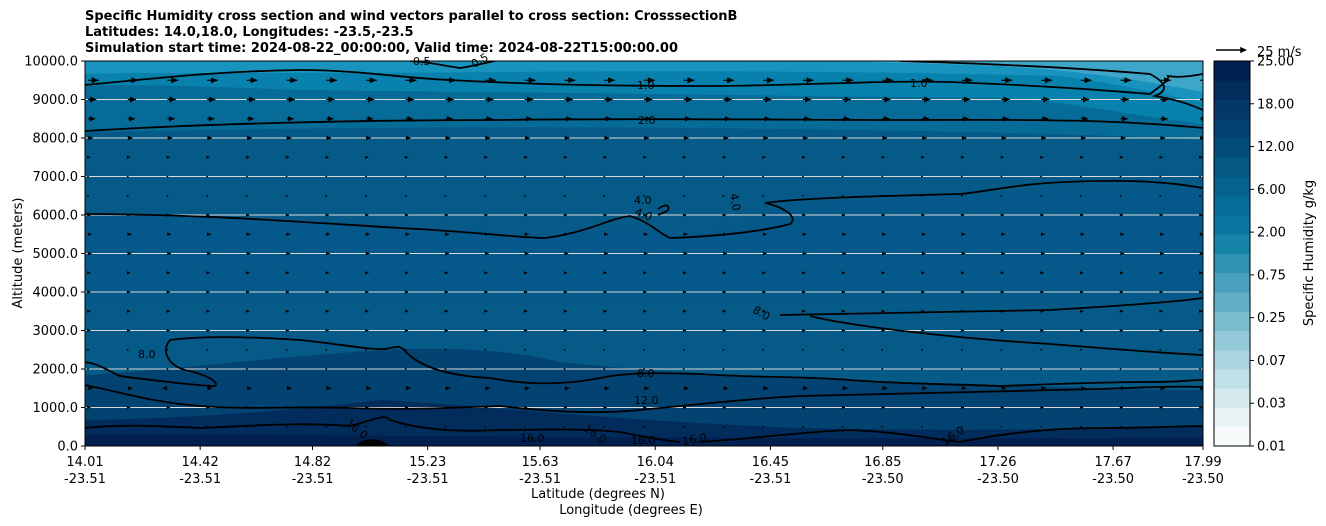 The height and width of the screenshot is (526, 1326). What do you see at coordinates (1271, 318) in the screenshot?
I see `colorbar-tick-label: 0.25` at bounding box center [1271, 318].